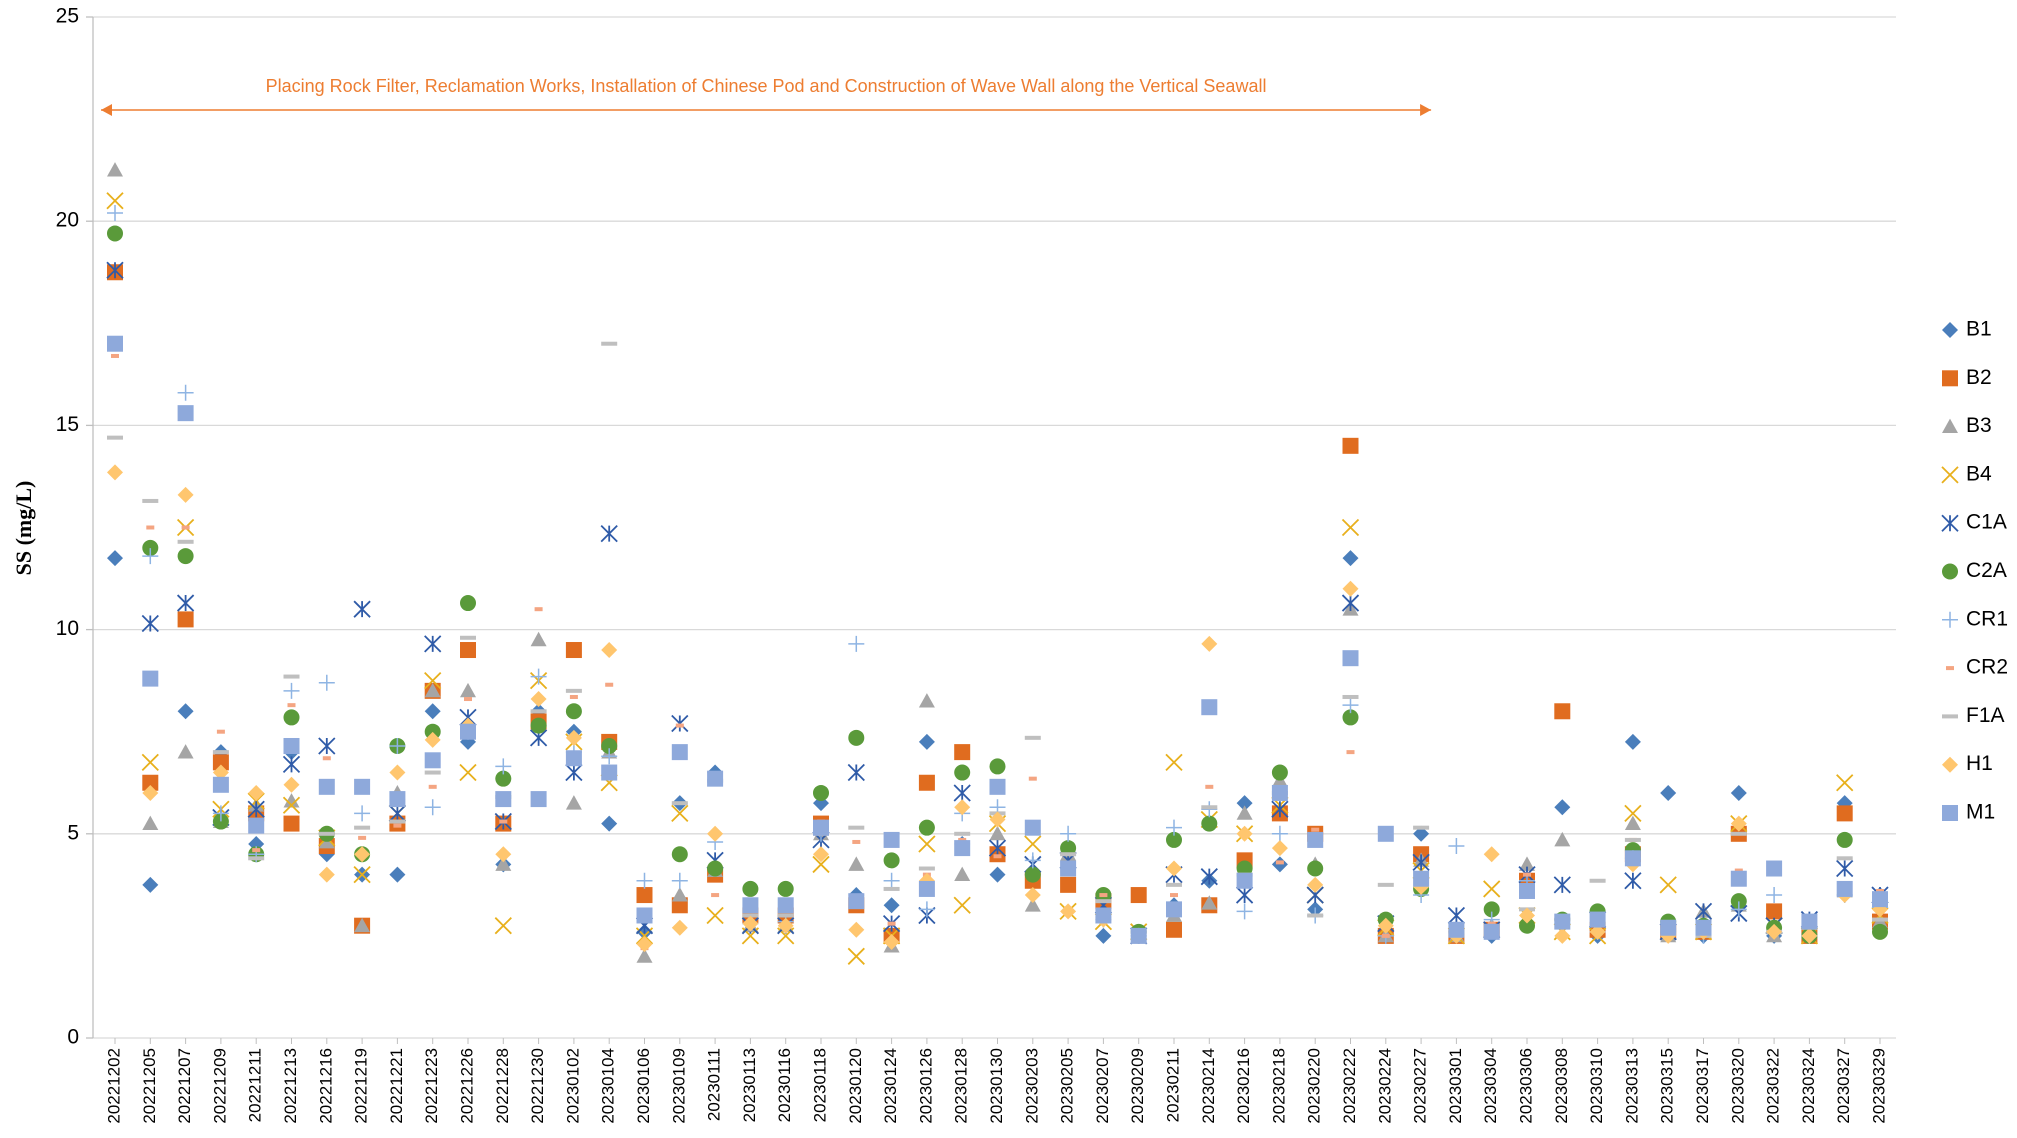 The image size is (2017, 1138). Describe the element at coordinates (608, 1086) in the screenshot. I see `x-tick-label: 20230104` at that location.